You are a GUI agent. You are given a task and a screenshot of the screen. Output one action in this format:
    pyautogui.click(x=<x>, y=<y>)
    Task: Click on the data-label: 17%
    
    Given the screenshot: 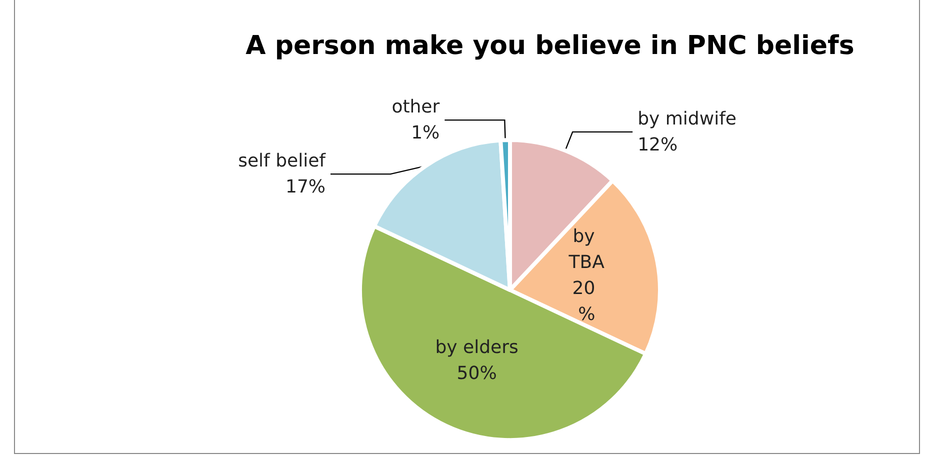 What is the action you would take?
    pyautogui.click(x=305, y=187)
    